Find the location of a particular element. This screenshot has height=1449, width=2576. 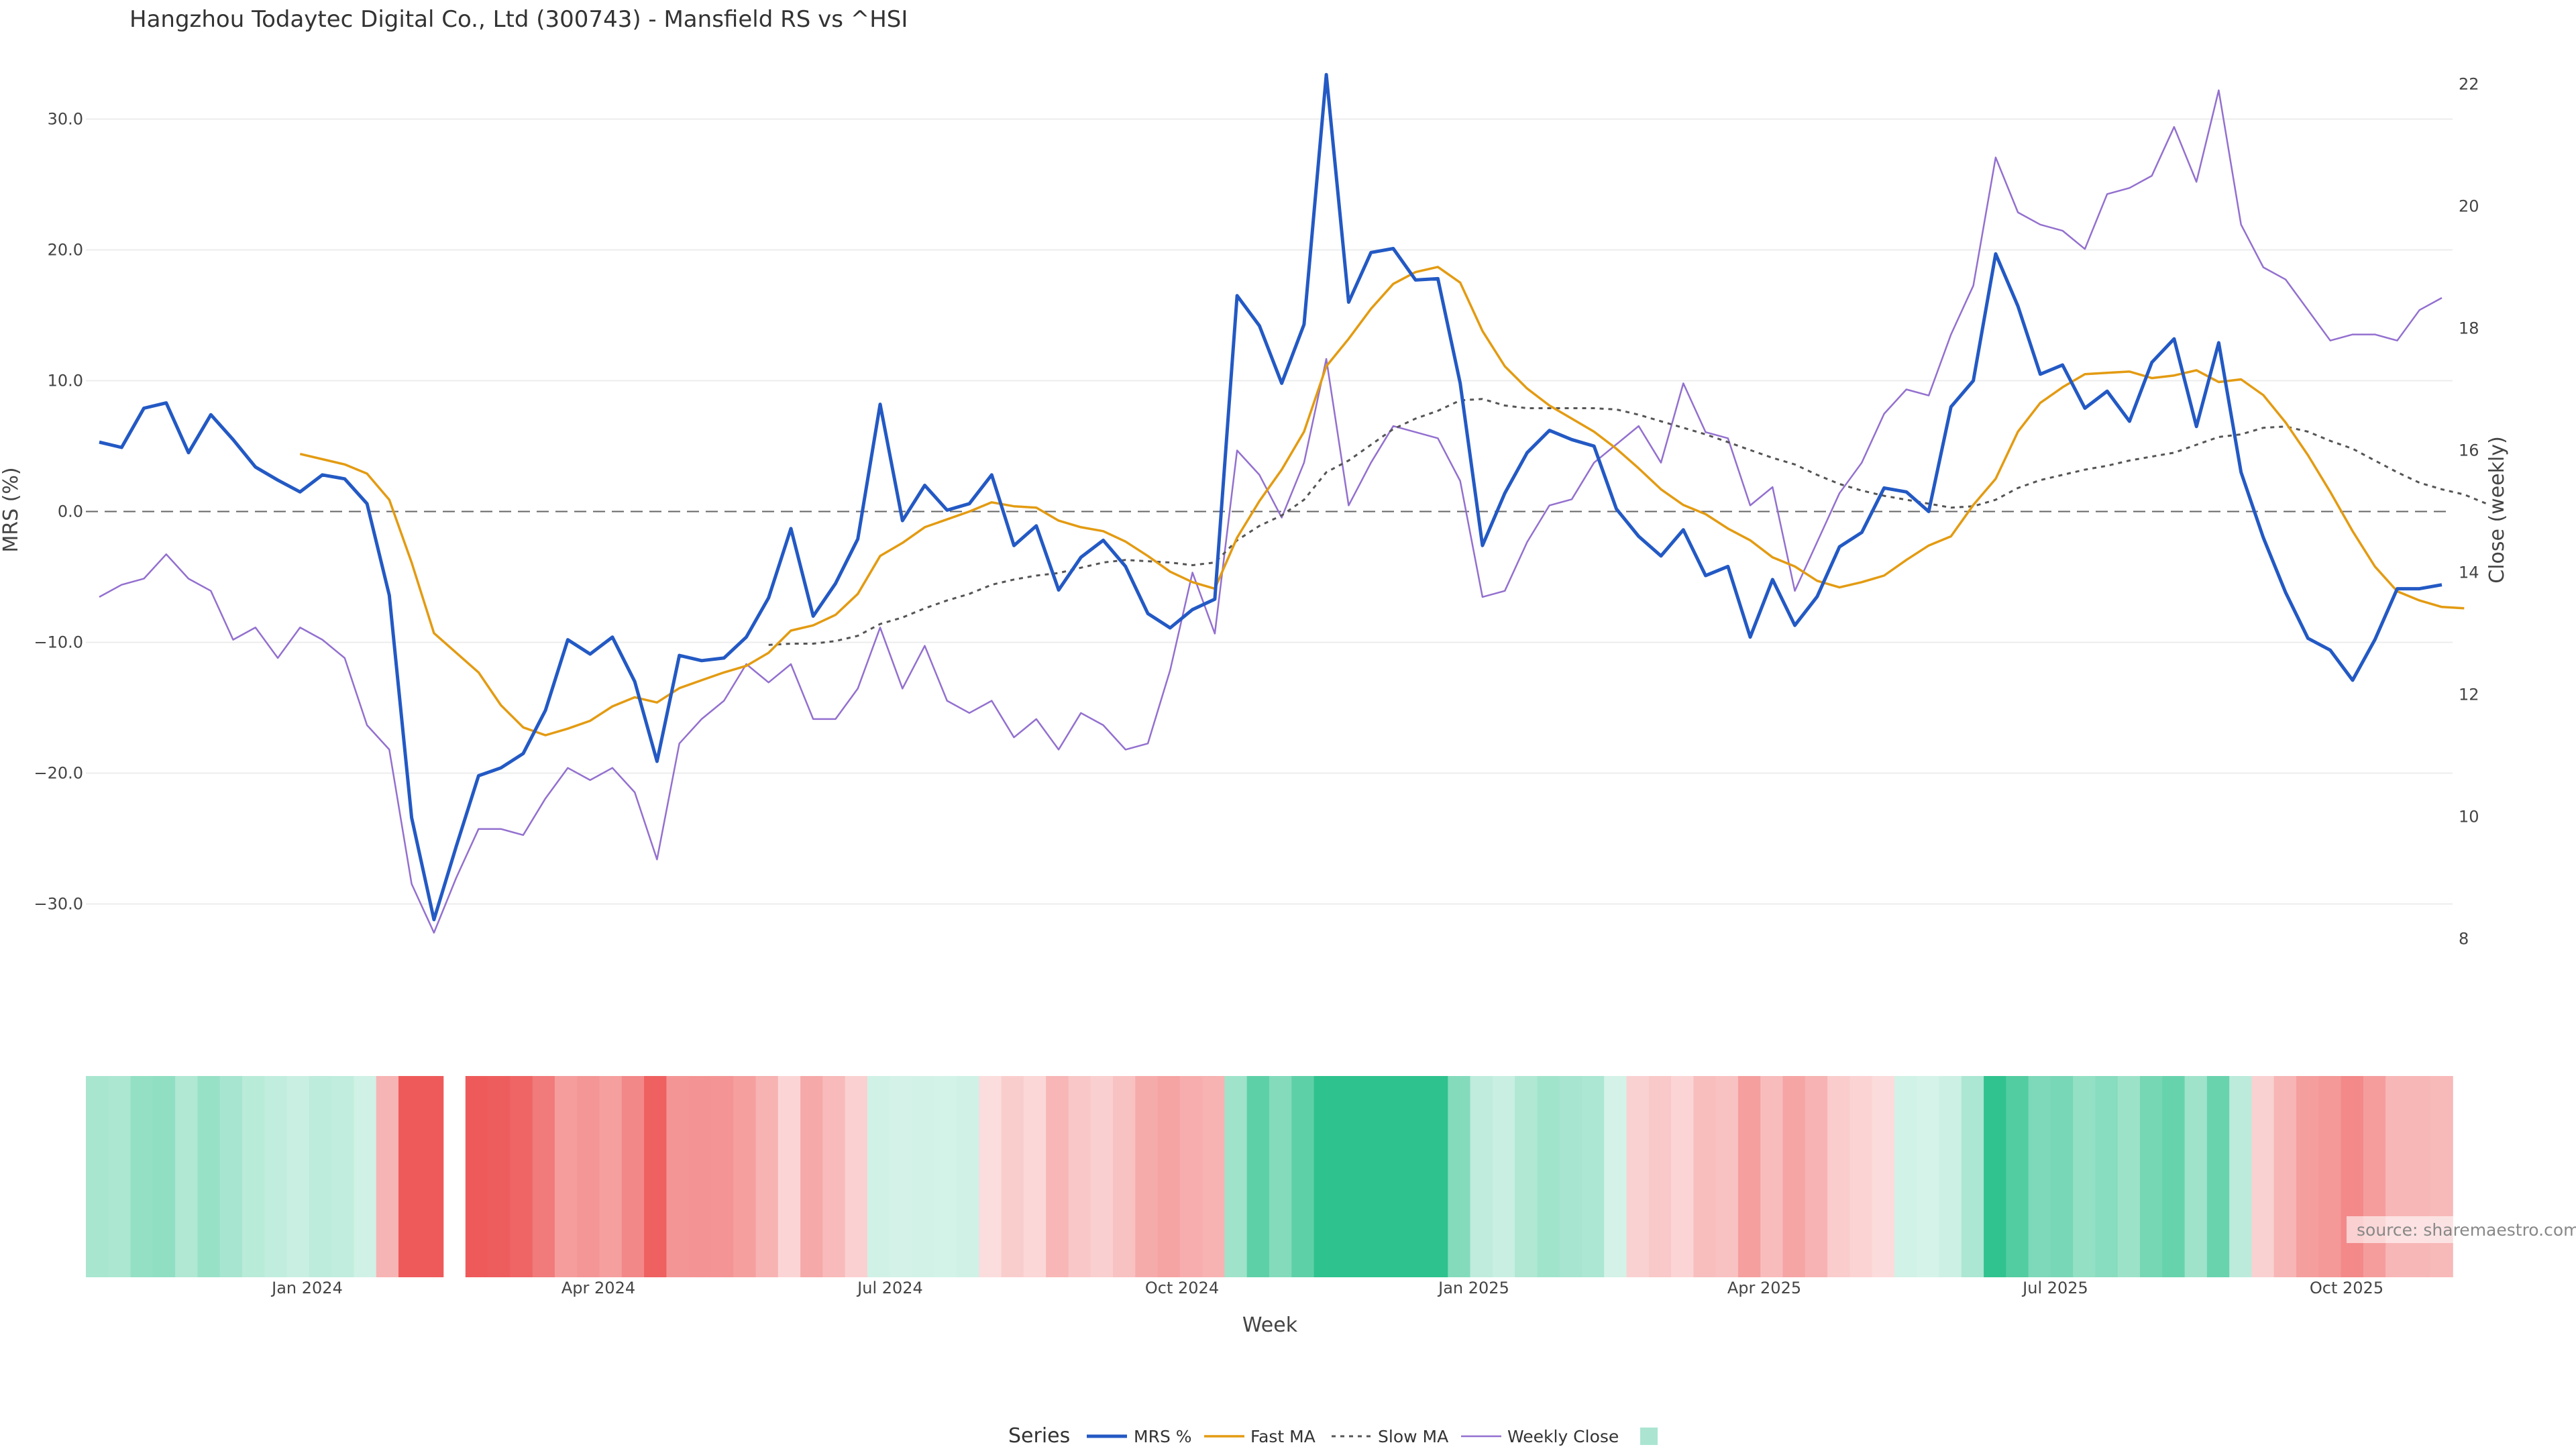

right-tick-label: 18 is located at coordinates (2469, 328).